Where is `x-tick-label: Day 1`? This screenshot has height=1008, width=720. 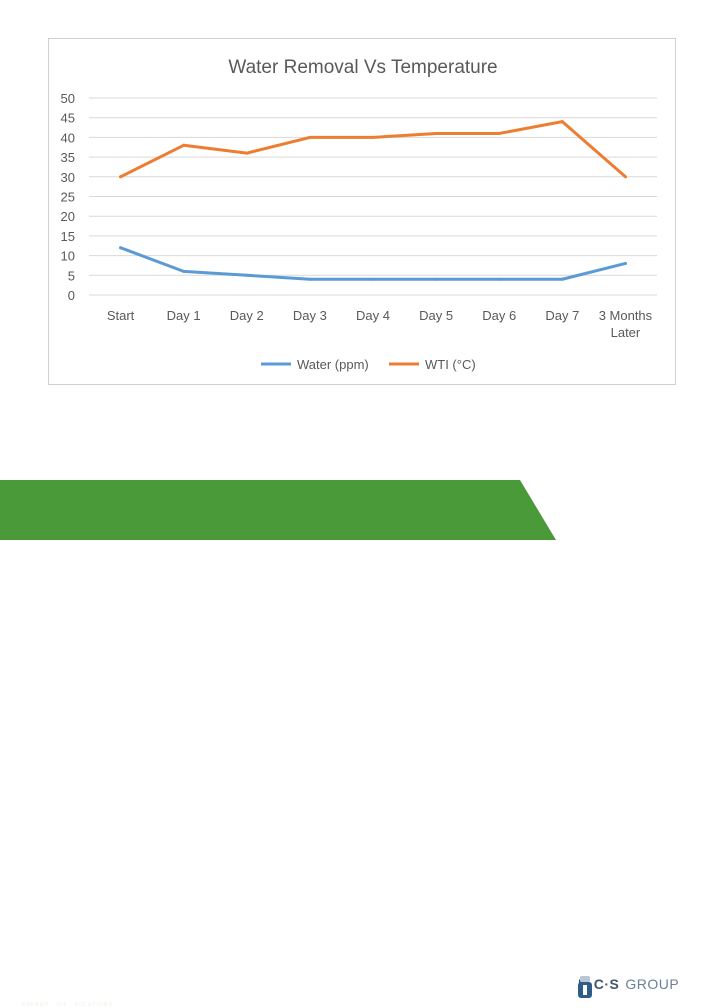 x-tick-label: Day 1 is located at coordinates (184, 315).